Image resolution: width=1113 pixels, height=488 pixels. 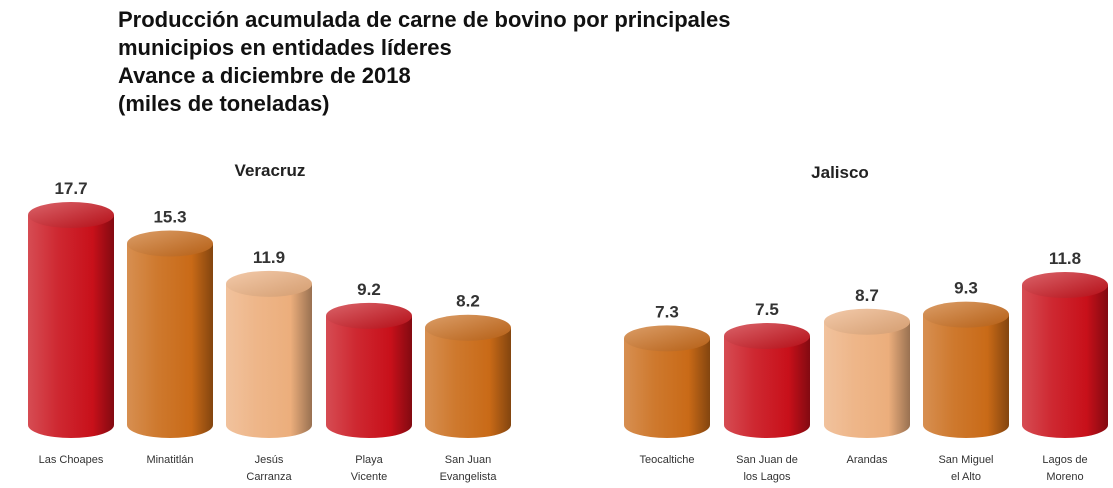 What do you see at coordinates (965, 468) in the screenshot?
I see `category-label: San Miguel el Alto` at bounding box center [965, 468].